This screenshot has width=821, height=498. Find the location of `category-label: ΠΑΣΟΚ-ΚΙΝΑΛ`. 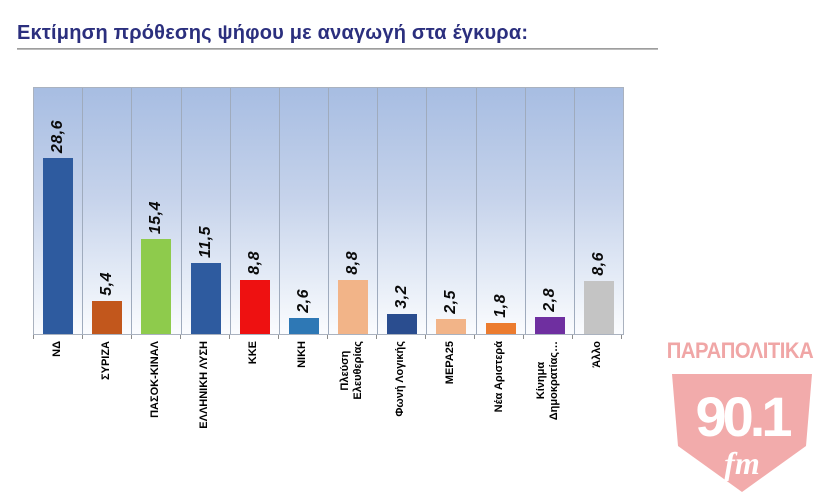

category-label: ΠΑΣΟΚ-ΚΙΝΑΛ is located at coordinates (155, 379).